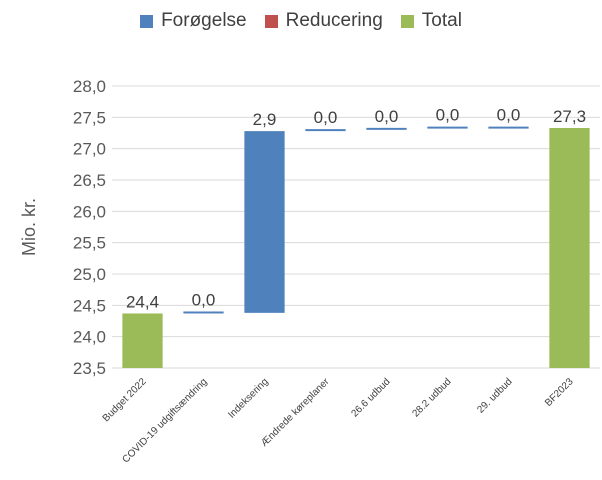 The image size is (602, 480). What do you see at coordinates (89, 149) in the screenshot?
I see `y-tick-label: 27,0` at bounding box center [89, 149].